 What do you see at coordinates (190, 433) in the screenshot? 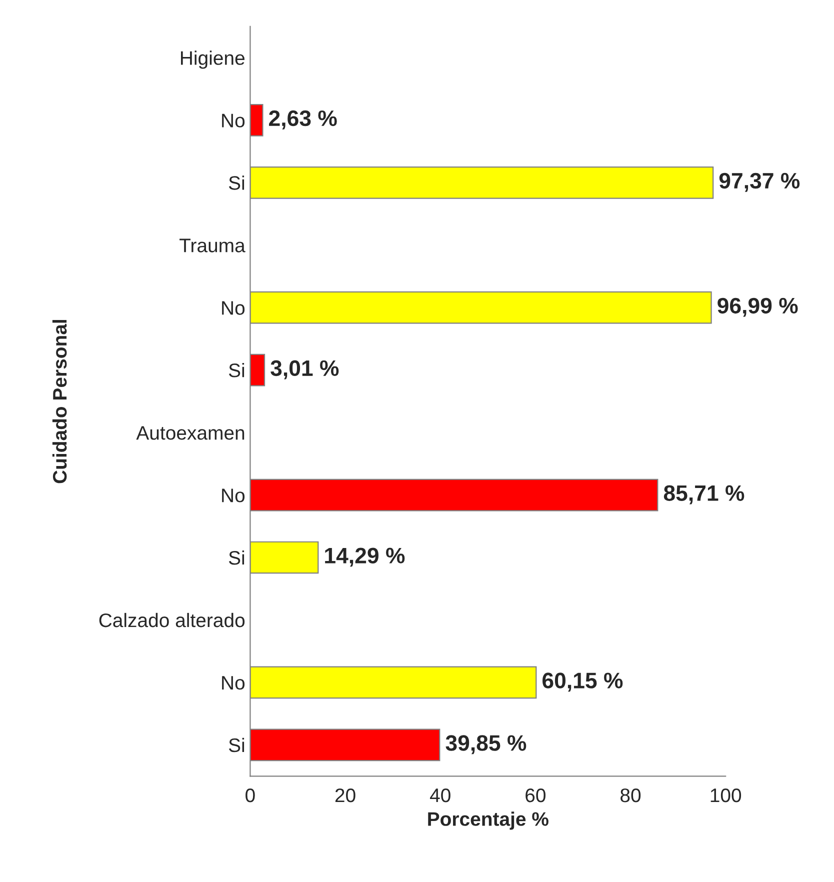
I see `y-tick-label: Autoexamen` at bounding box center [190, 433].